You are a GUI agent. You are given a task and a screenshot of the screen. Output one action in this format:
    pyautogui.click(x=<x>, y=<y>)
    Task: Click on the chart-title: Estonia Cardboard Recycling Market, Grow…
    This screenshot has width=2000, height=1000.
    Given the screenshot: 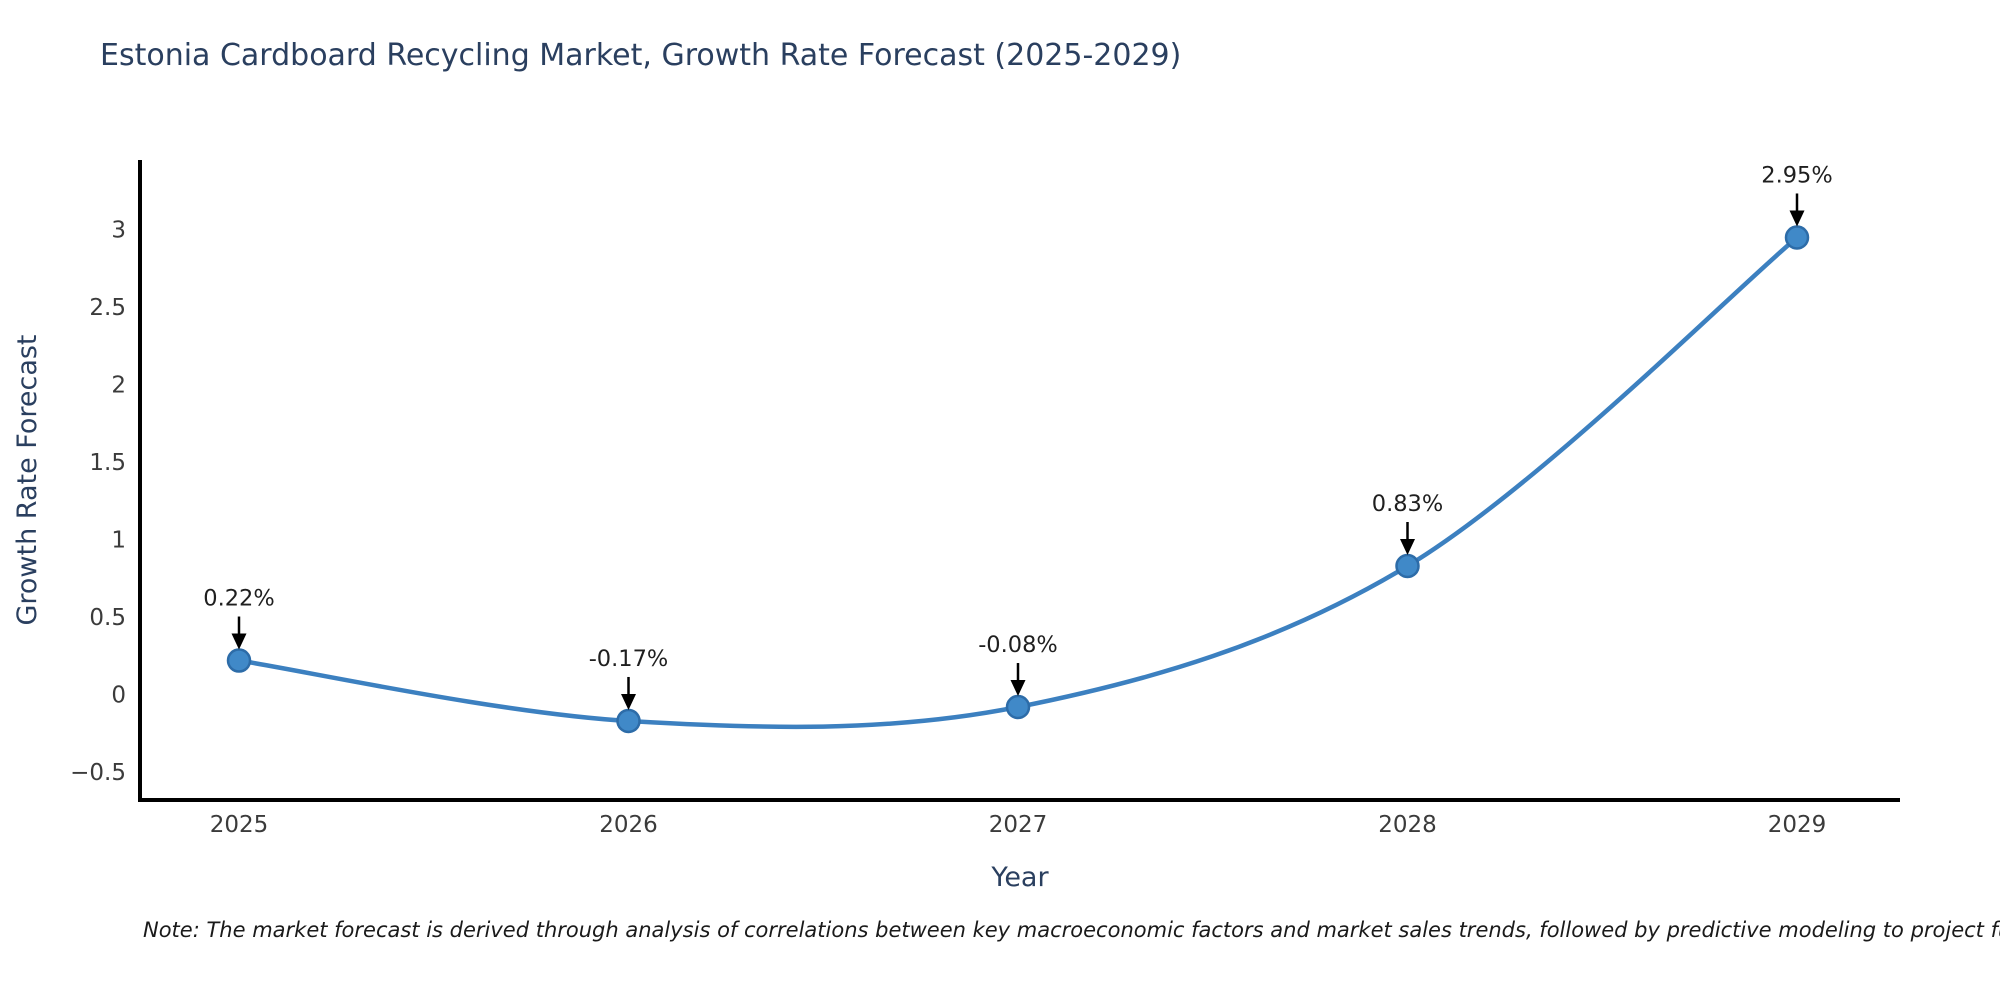 What is the action you would take?
    pyautogui.click(x=641, y=55)
    